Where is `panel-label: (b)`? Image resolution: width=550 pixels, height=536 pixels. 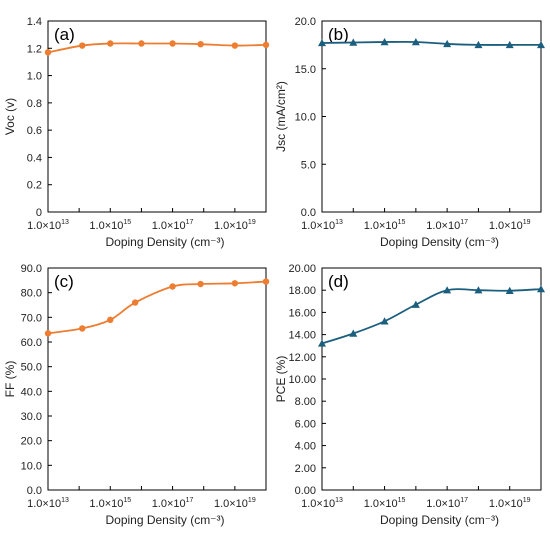
panel-label: (b) is located at coordinates (338, 34).